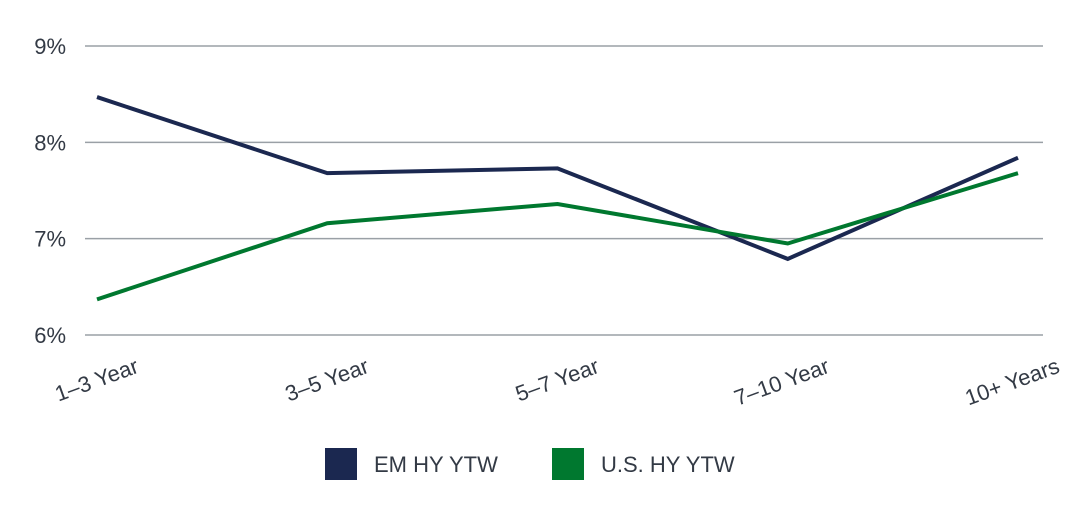  Describe the element at coordinates (50, 142) in the screenshot. I see `y-tick-label: 8%` at that location.